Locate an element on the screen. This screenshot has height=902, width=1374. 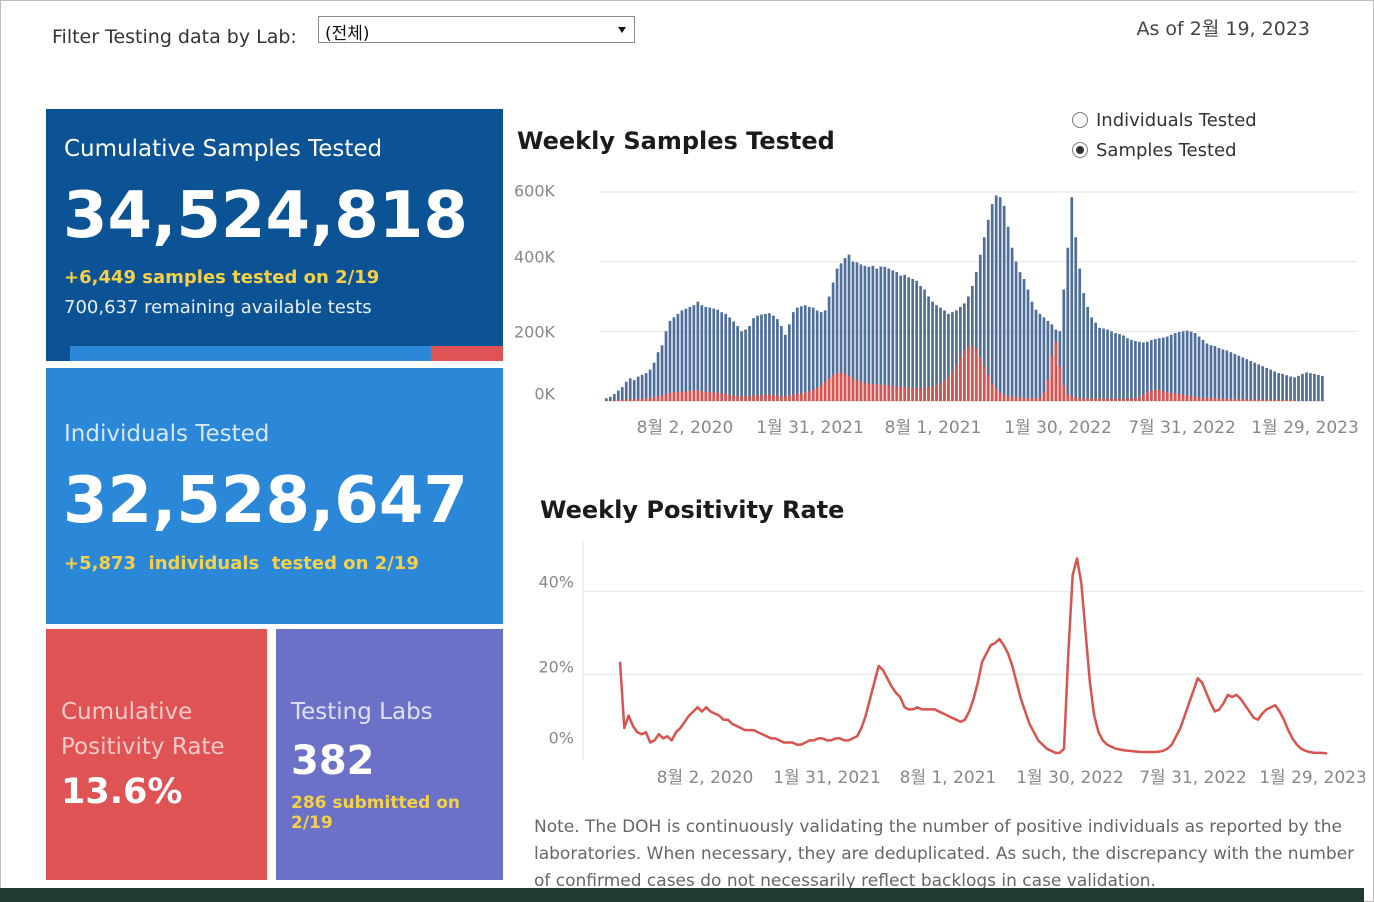
radio-selected-icon is located at coordinates (1080, 150).